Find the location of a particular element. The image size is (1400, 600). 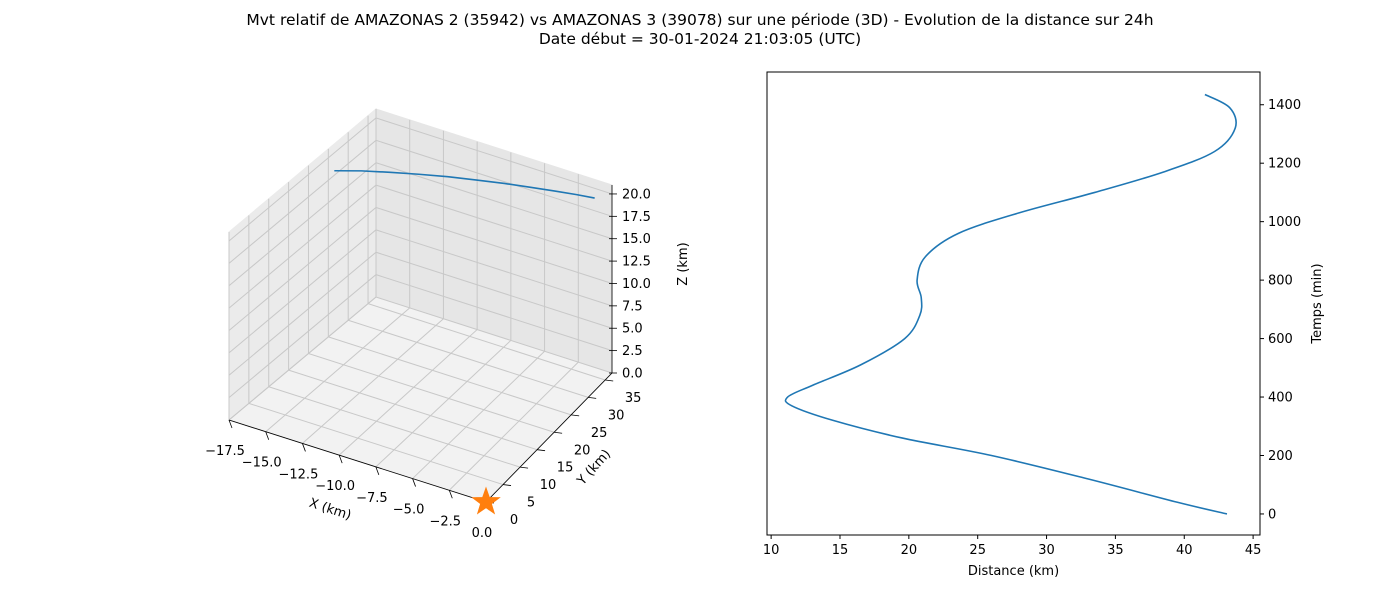

x-tick-label: −5.0 is located at coordinates (409, 510).